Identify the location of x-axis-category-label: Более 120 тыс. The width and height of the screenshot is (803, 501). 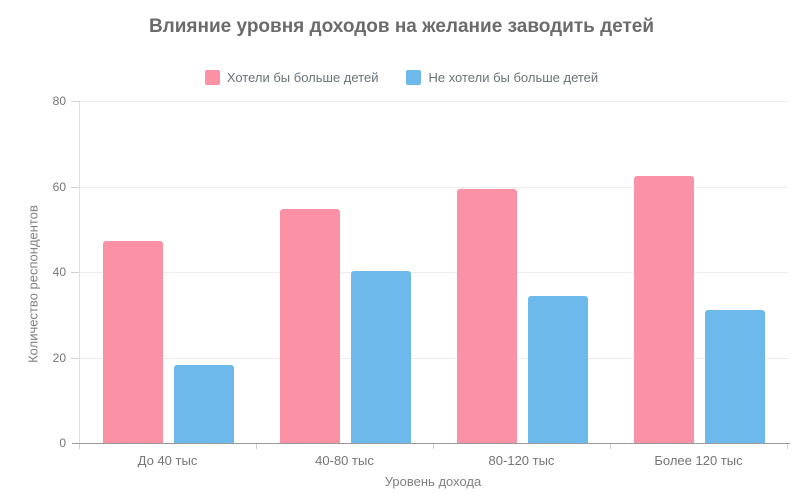
(698, 460).